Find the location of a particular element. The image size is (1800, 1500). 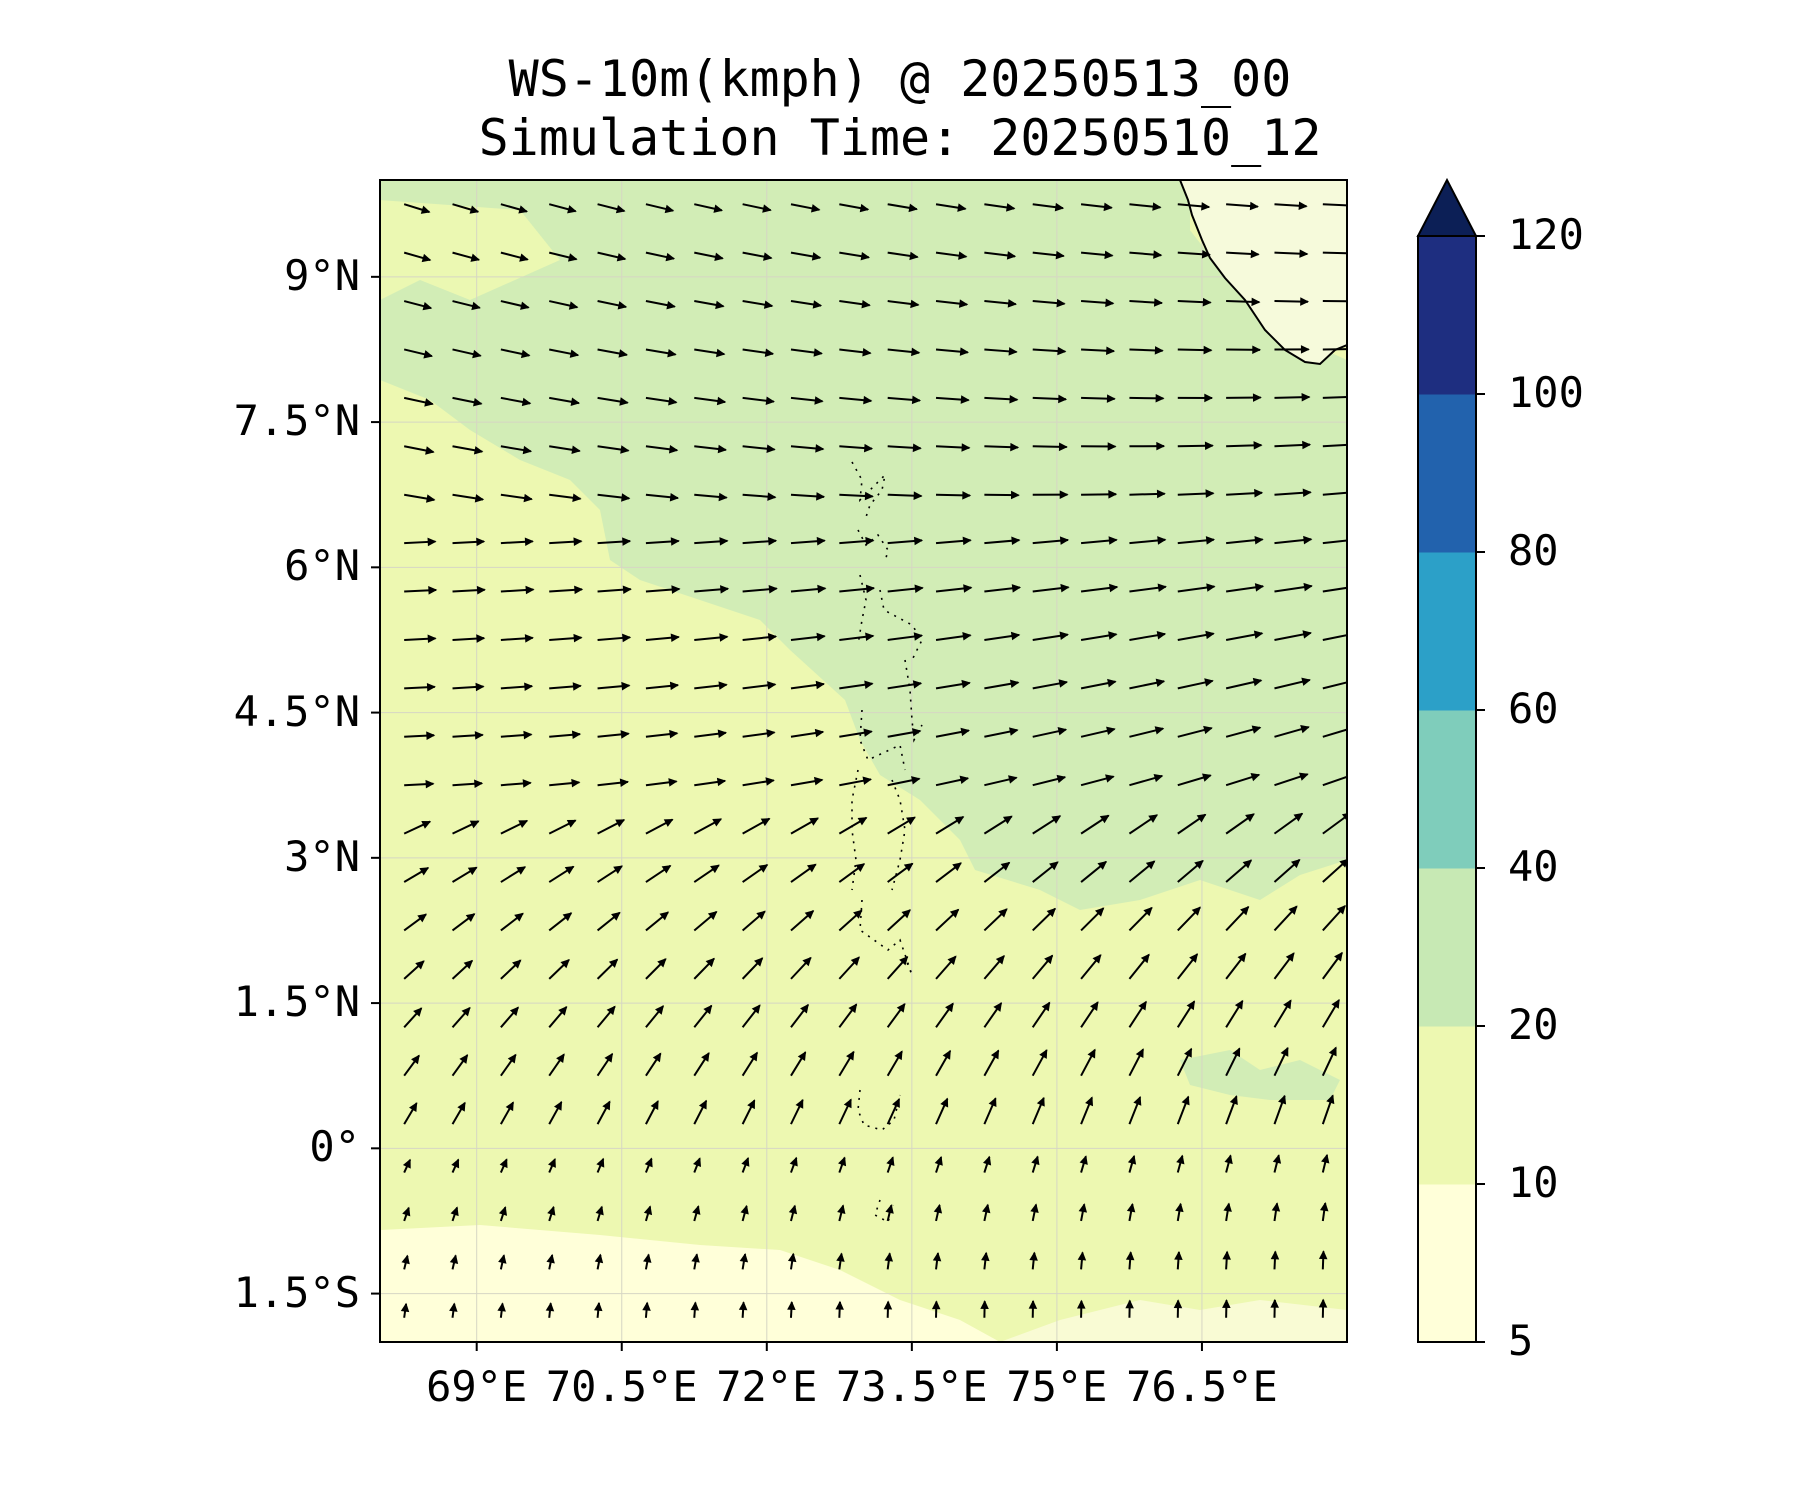

colorbar-tick-label: 80 is located at coordinates (1533, 550).